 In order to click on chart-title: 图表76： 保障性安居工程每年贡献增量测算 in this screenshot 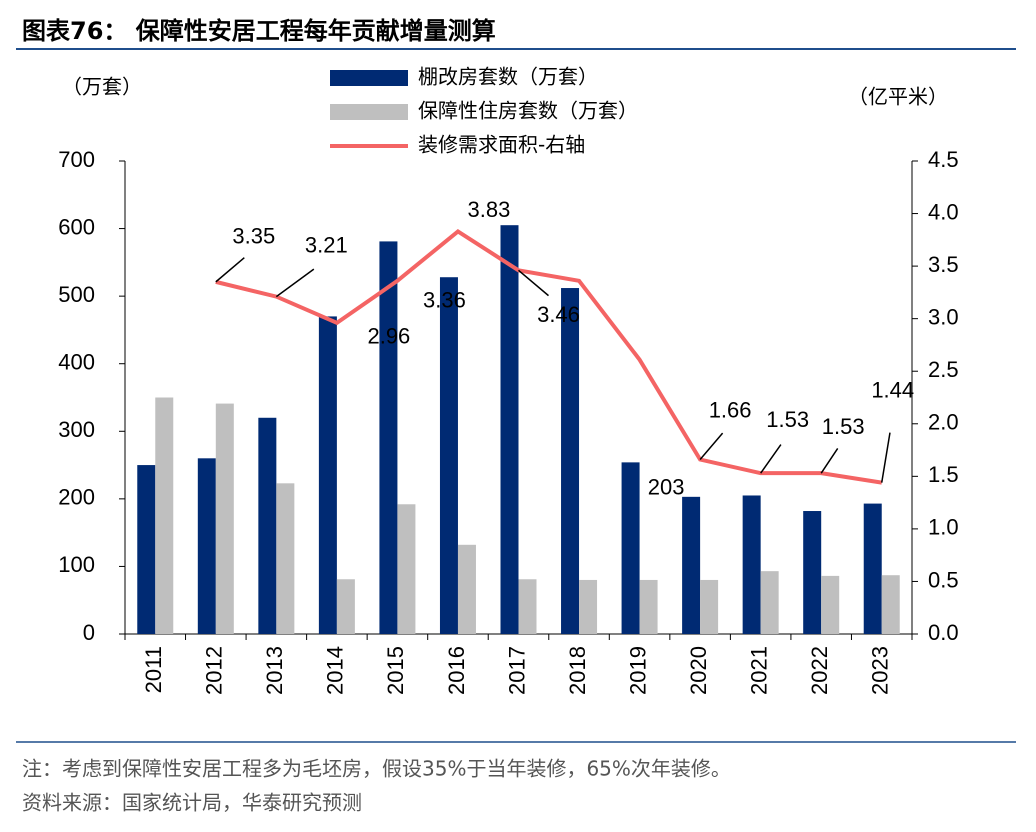, I will do `click(259, 31)`.